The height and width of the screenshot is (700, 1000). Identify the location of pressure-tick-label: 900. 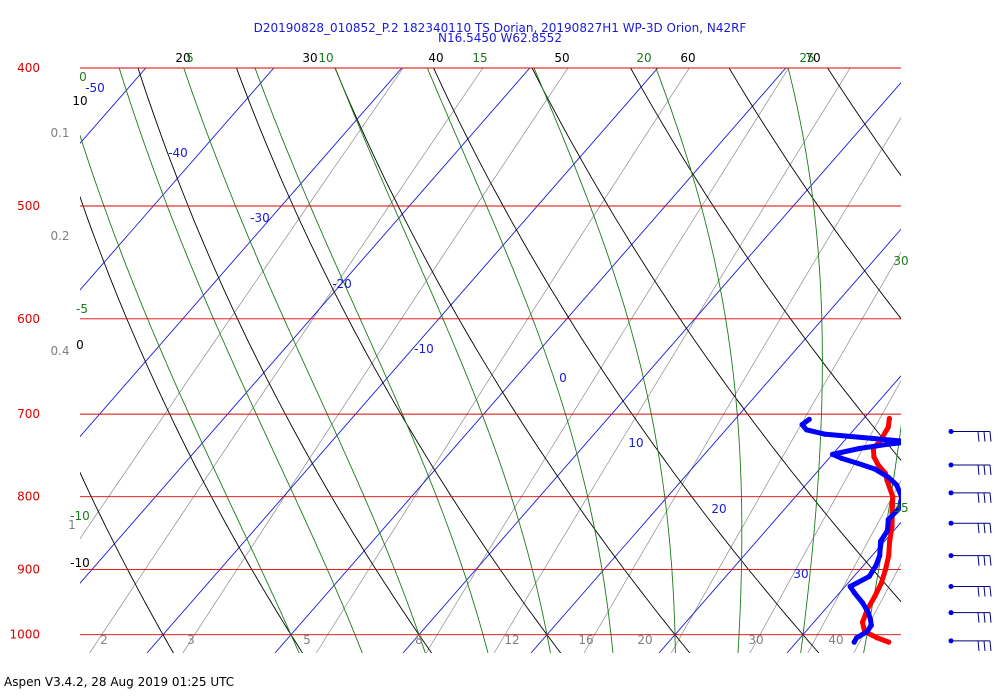
(28, 570).